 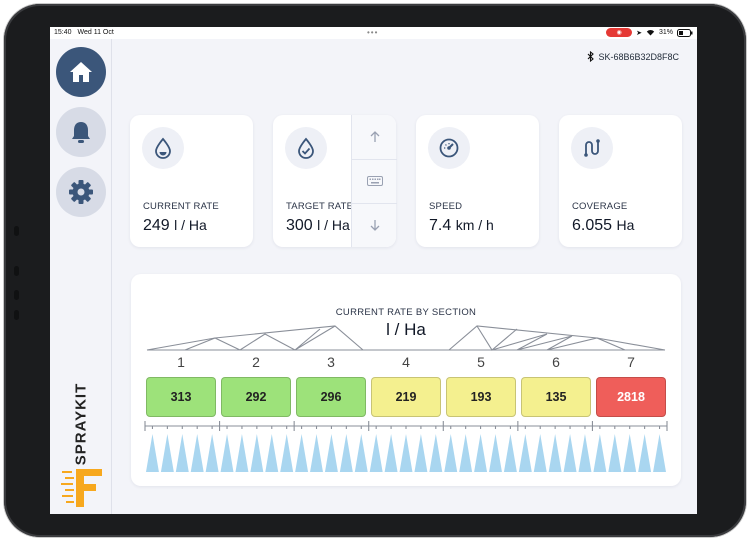 I want to click on current-rate-card: CURRENT RATE 249 l / Ha, so click(x=191, y=181).